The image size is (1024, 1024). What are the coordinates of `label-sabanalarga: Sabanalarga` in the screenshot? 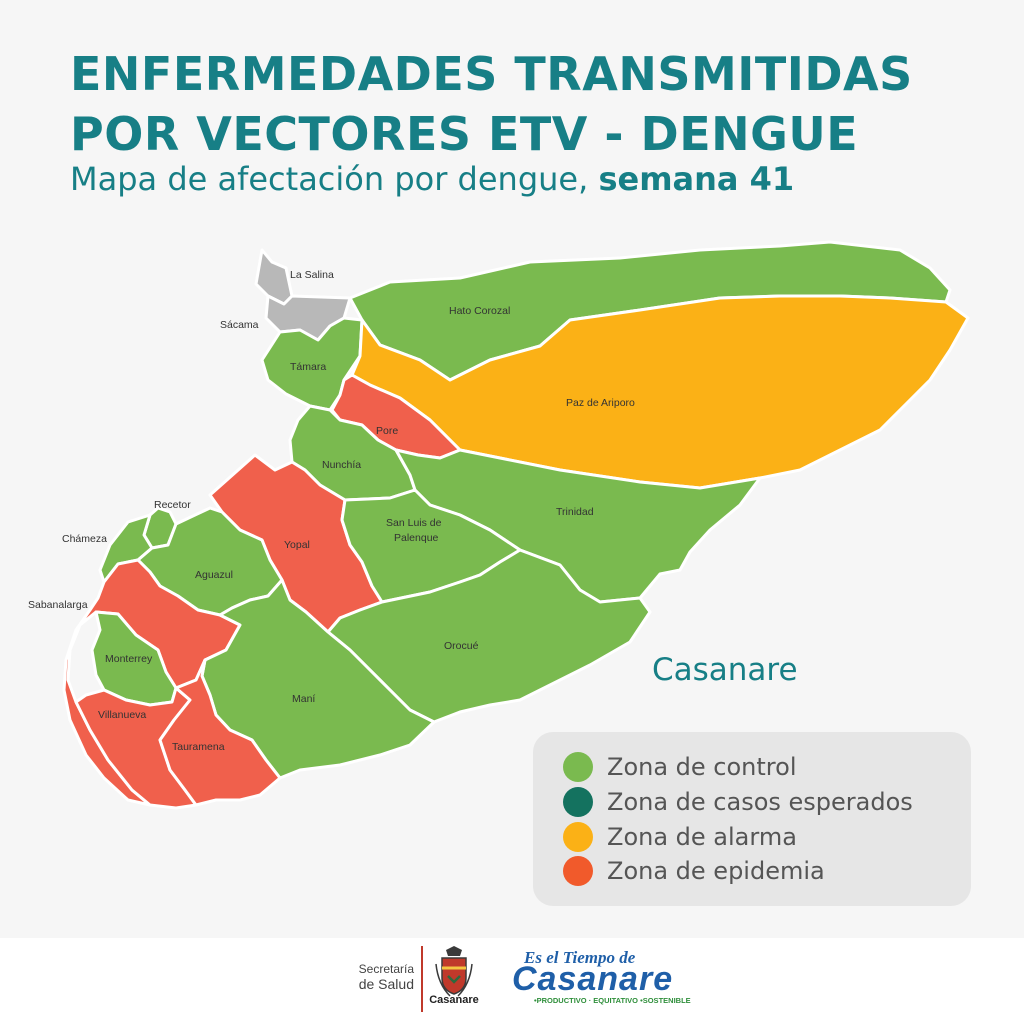 It's located at (58, 605).